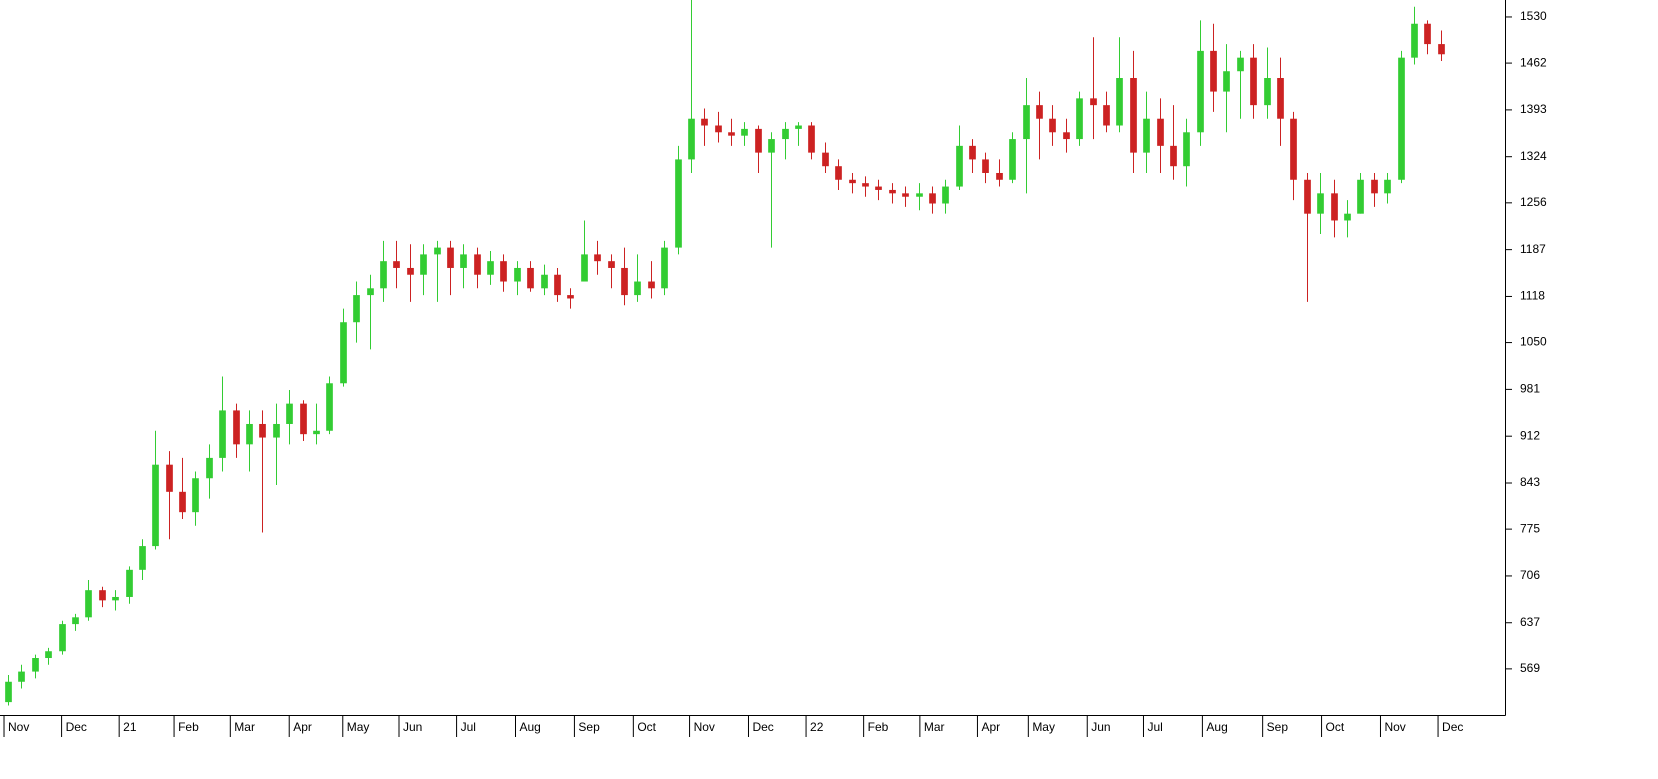  I want to click on y-tick-label: 1393, so click(1533, 109).